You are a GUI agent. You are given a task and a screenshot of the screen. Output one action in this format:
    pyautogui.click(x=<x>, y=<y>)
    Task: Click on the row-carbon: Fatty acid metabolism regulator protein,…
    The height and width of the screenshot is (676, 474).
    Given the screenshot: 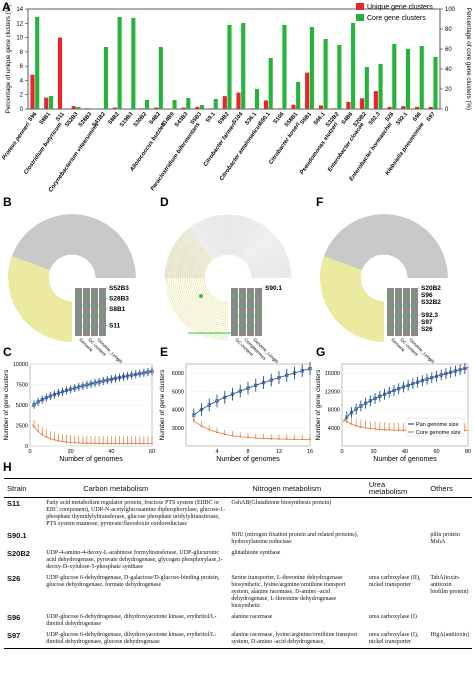 What is the action you would take?
    pyautogui.click(x=136, y=513)
    